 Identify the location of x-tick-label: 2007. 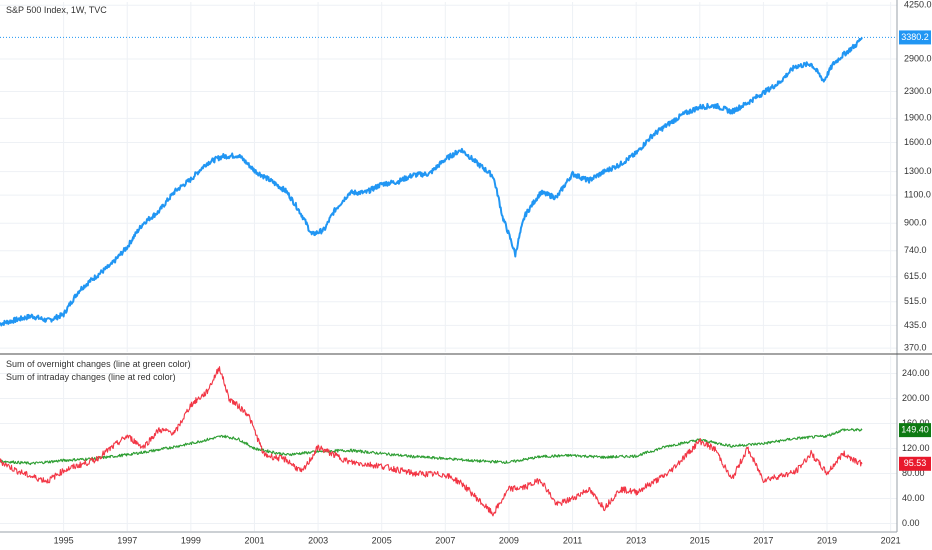
(445, 540).